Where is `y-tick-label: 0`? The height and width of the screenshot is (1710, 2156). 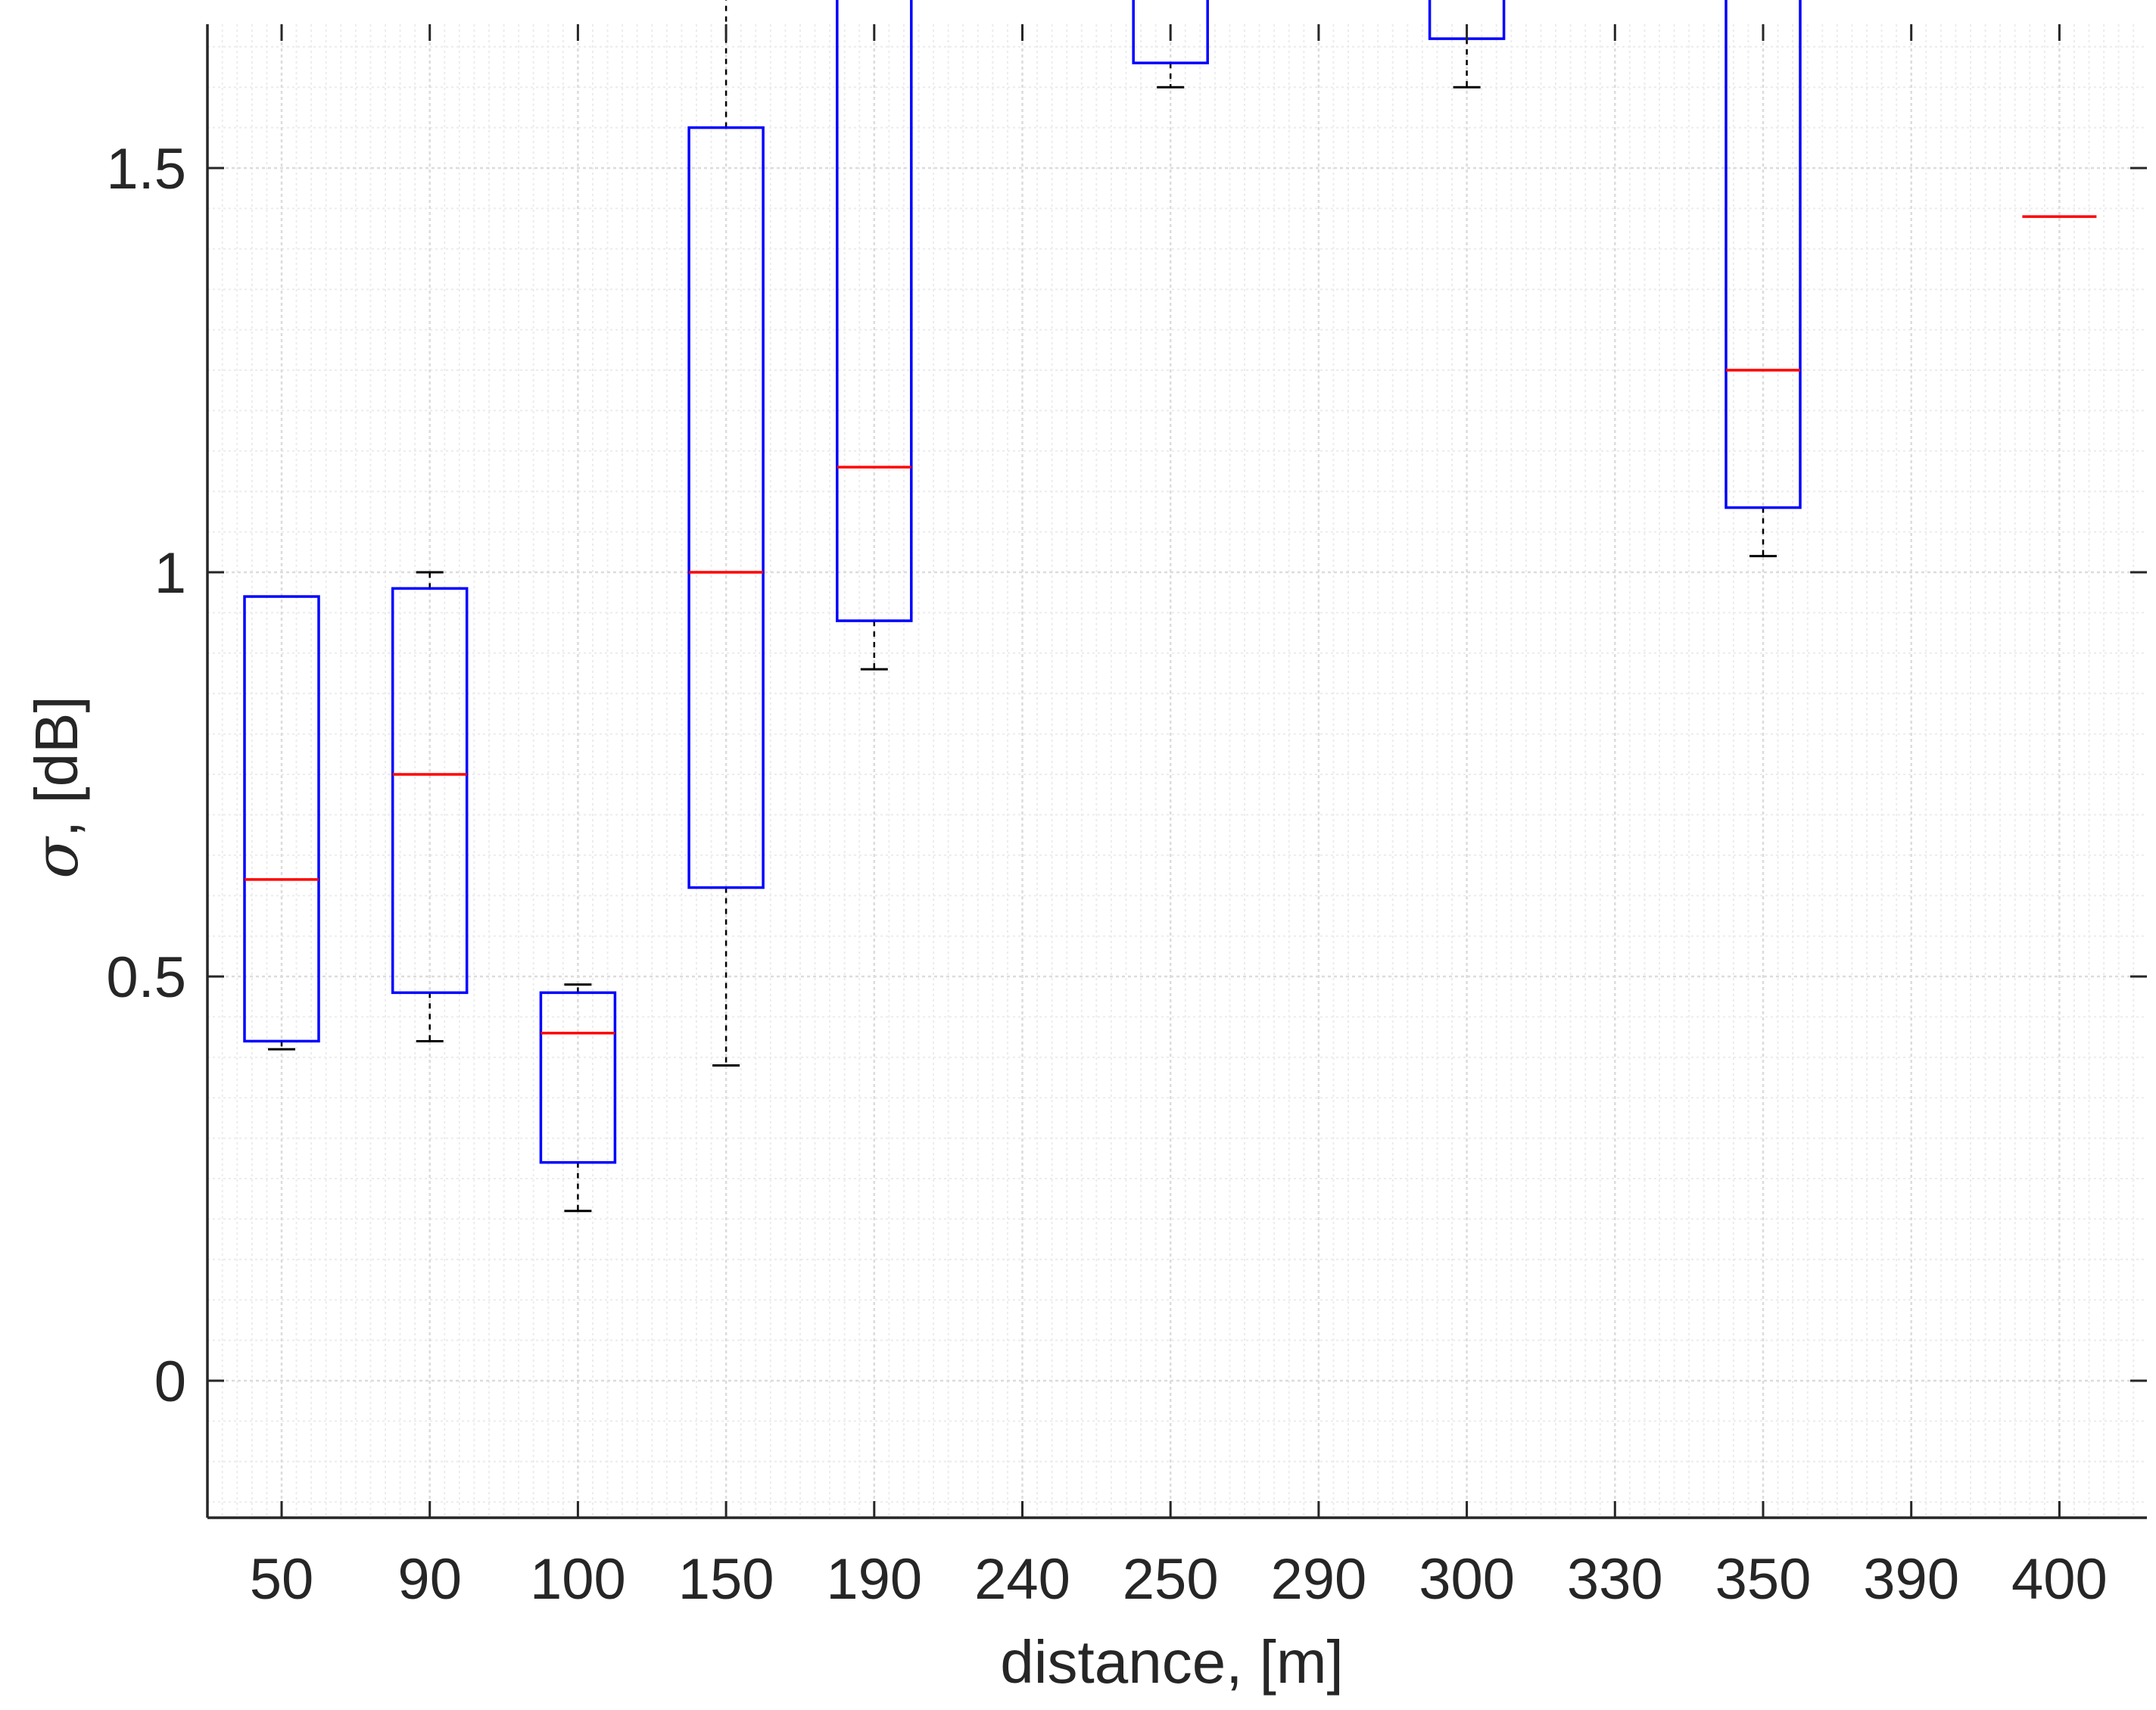
y-tick-label: 0 is located at coordinates (170, 1382).